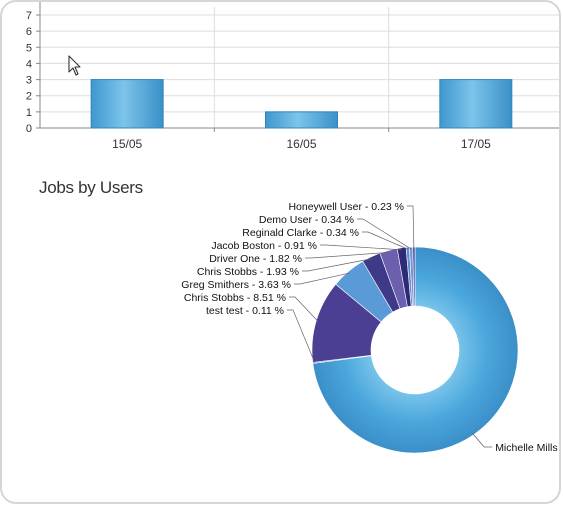  I want to click on y-tick-label: 2, so click(29, 97).